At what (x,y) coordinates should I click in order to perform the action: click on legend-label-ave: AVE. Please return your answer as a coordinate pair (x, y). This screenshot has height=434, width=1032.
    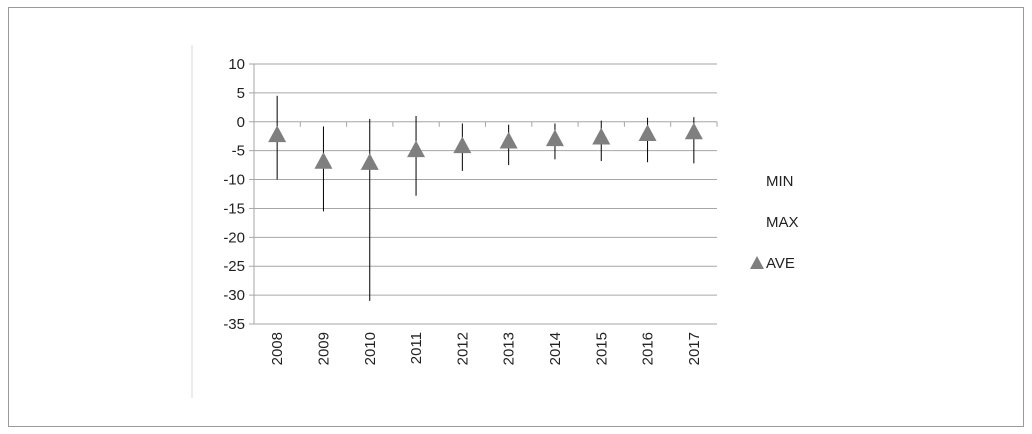
    Looking at the image, I should click on (780, 263).